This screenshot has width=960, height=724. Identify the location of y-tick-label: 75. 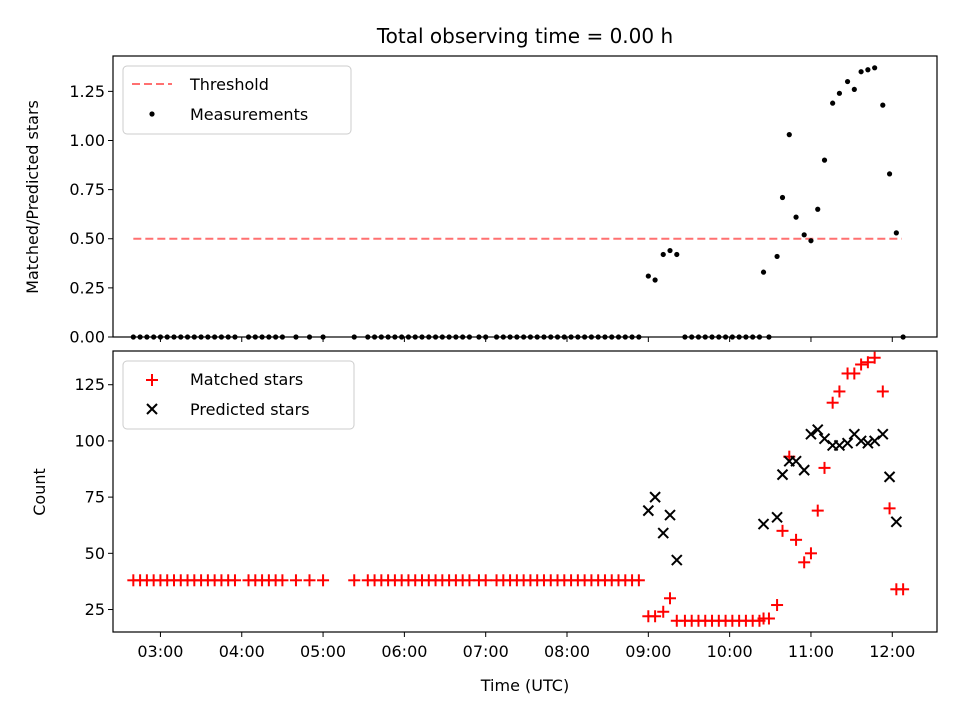
(95, 497).